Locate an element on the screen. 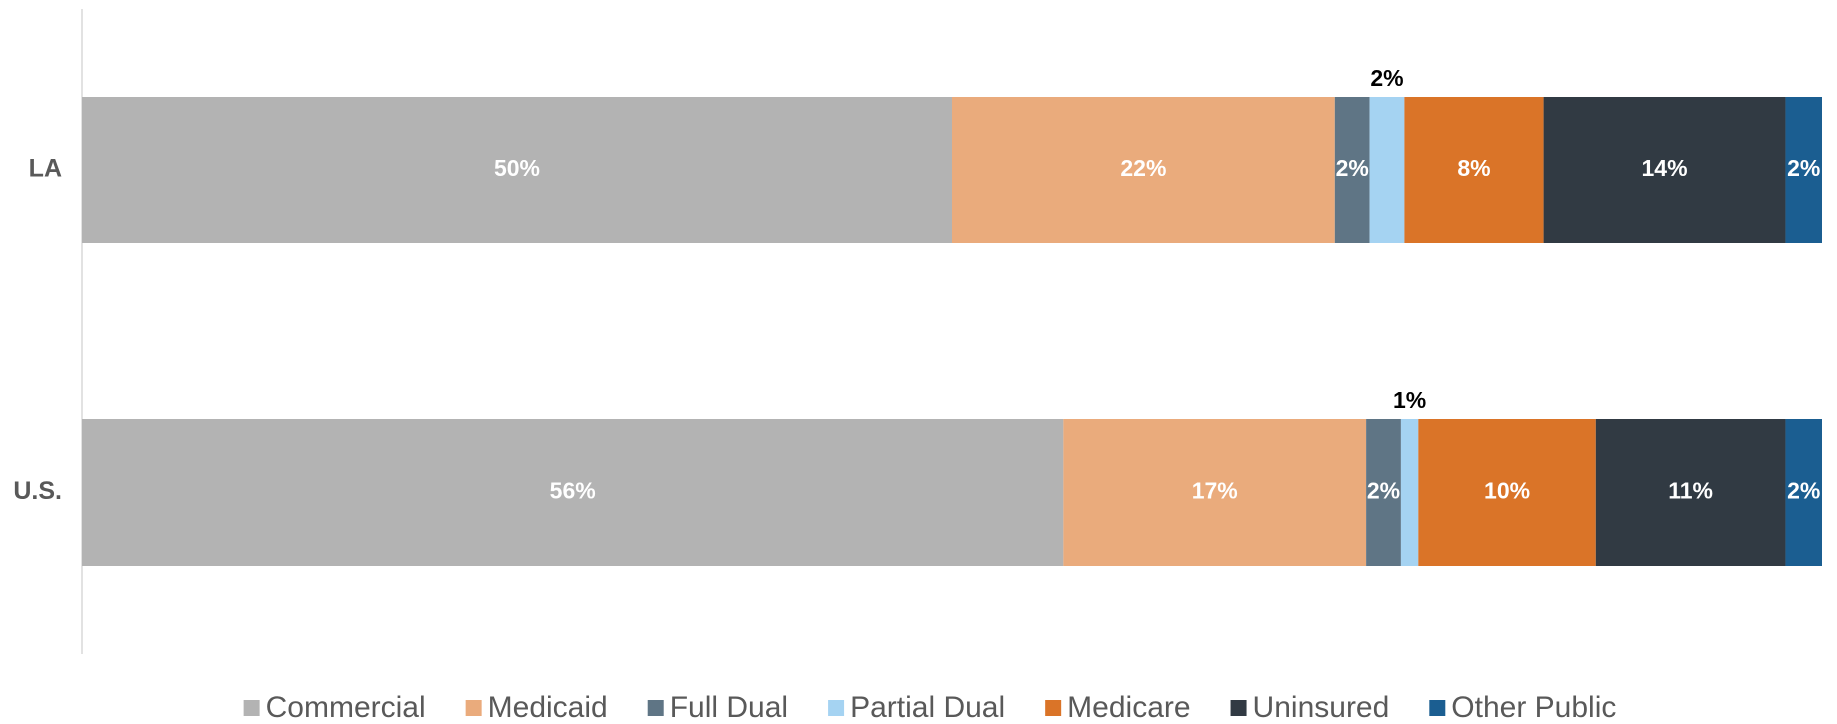 This screenshot has height=724, width=1837. category-label: LA is located at coordinates (45, 169).